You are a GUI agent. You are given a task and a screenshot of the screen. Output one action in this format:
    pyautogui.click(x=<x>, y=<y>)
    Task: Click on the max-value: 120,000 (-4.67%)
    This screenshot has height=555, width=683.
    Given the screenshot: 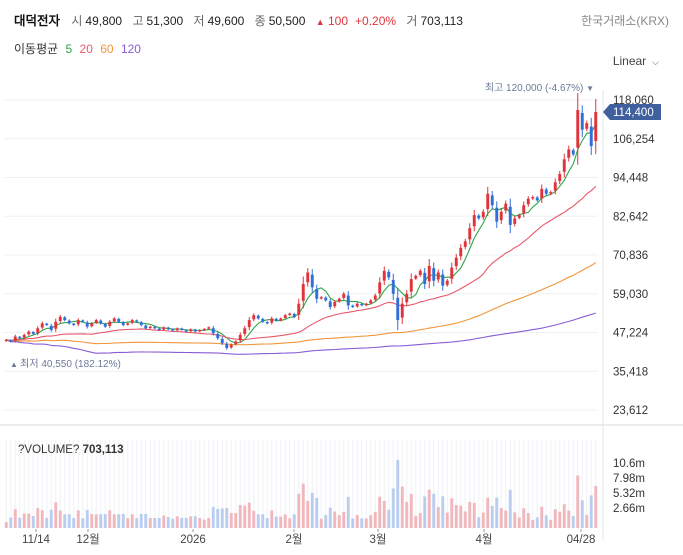 What is the action you would take?
    pyautogui.click(x=546, y=88)
    